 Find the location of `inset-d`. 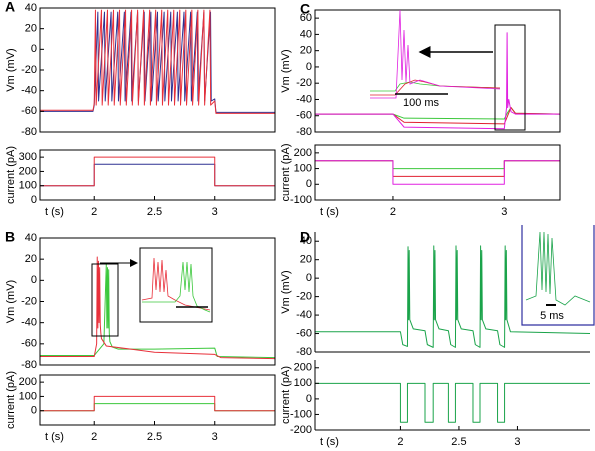

inset-d is located at coordinates (558, 275).